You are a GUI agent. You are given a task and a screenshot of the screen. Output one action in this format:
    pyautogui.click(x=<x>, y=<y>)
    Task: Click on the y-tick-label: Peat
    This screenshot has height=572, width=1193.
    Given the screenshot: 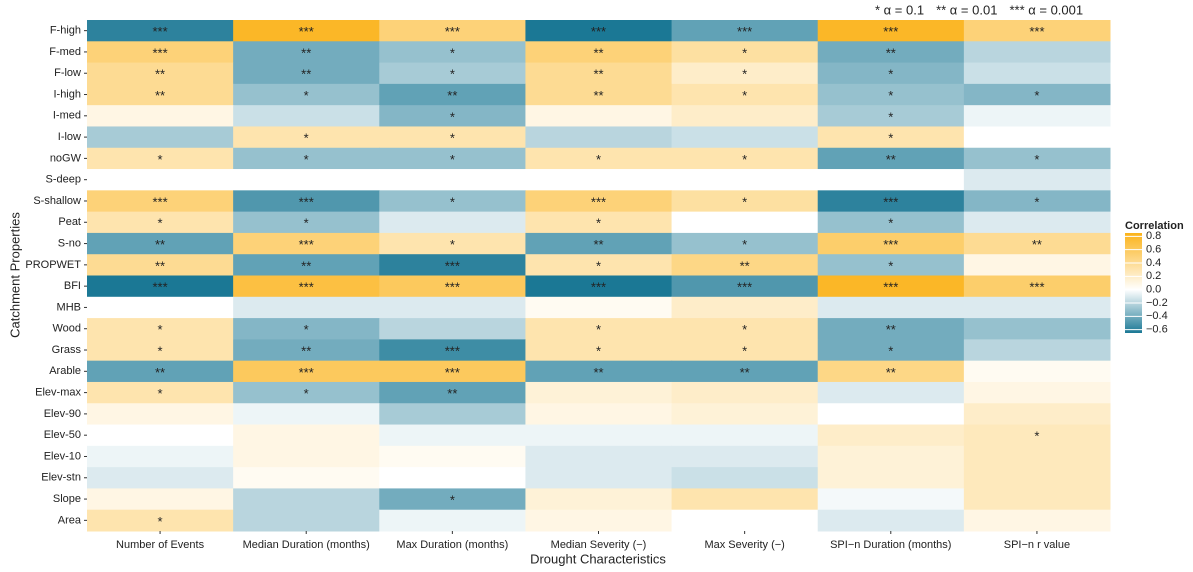 What is the action you would take?
    pyautogui.click(x=69, y=222)
    